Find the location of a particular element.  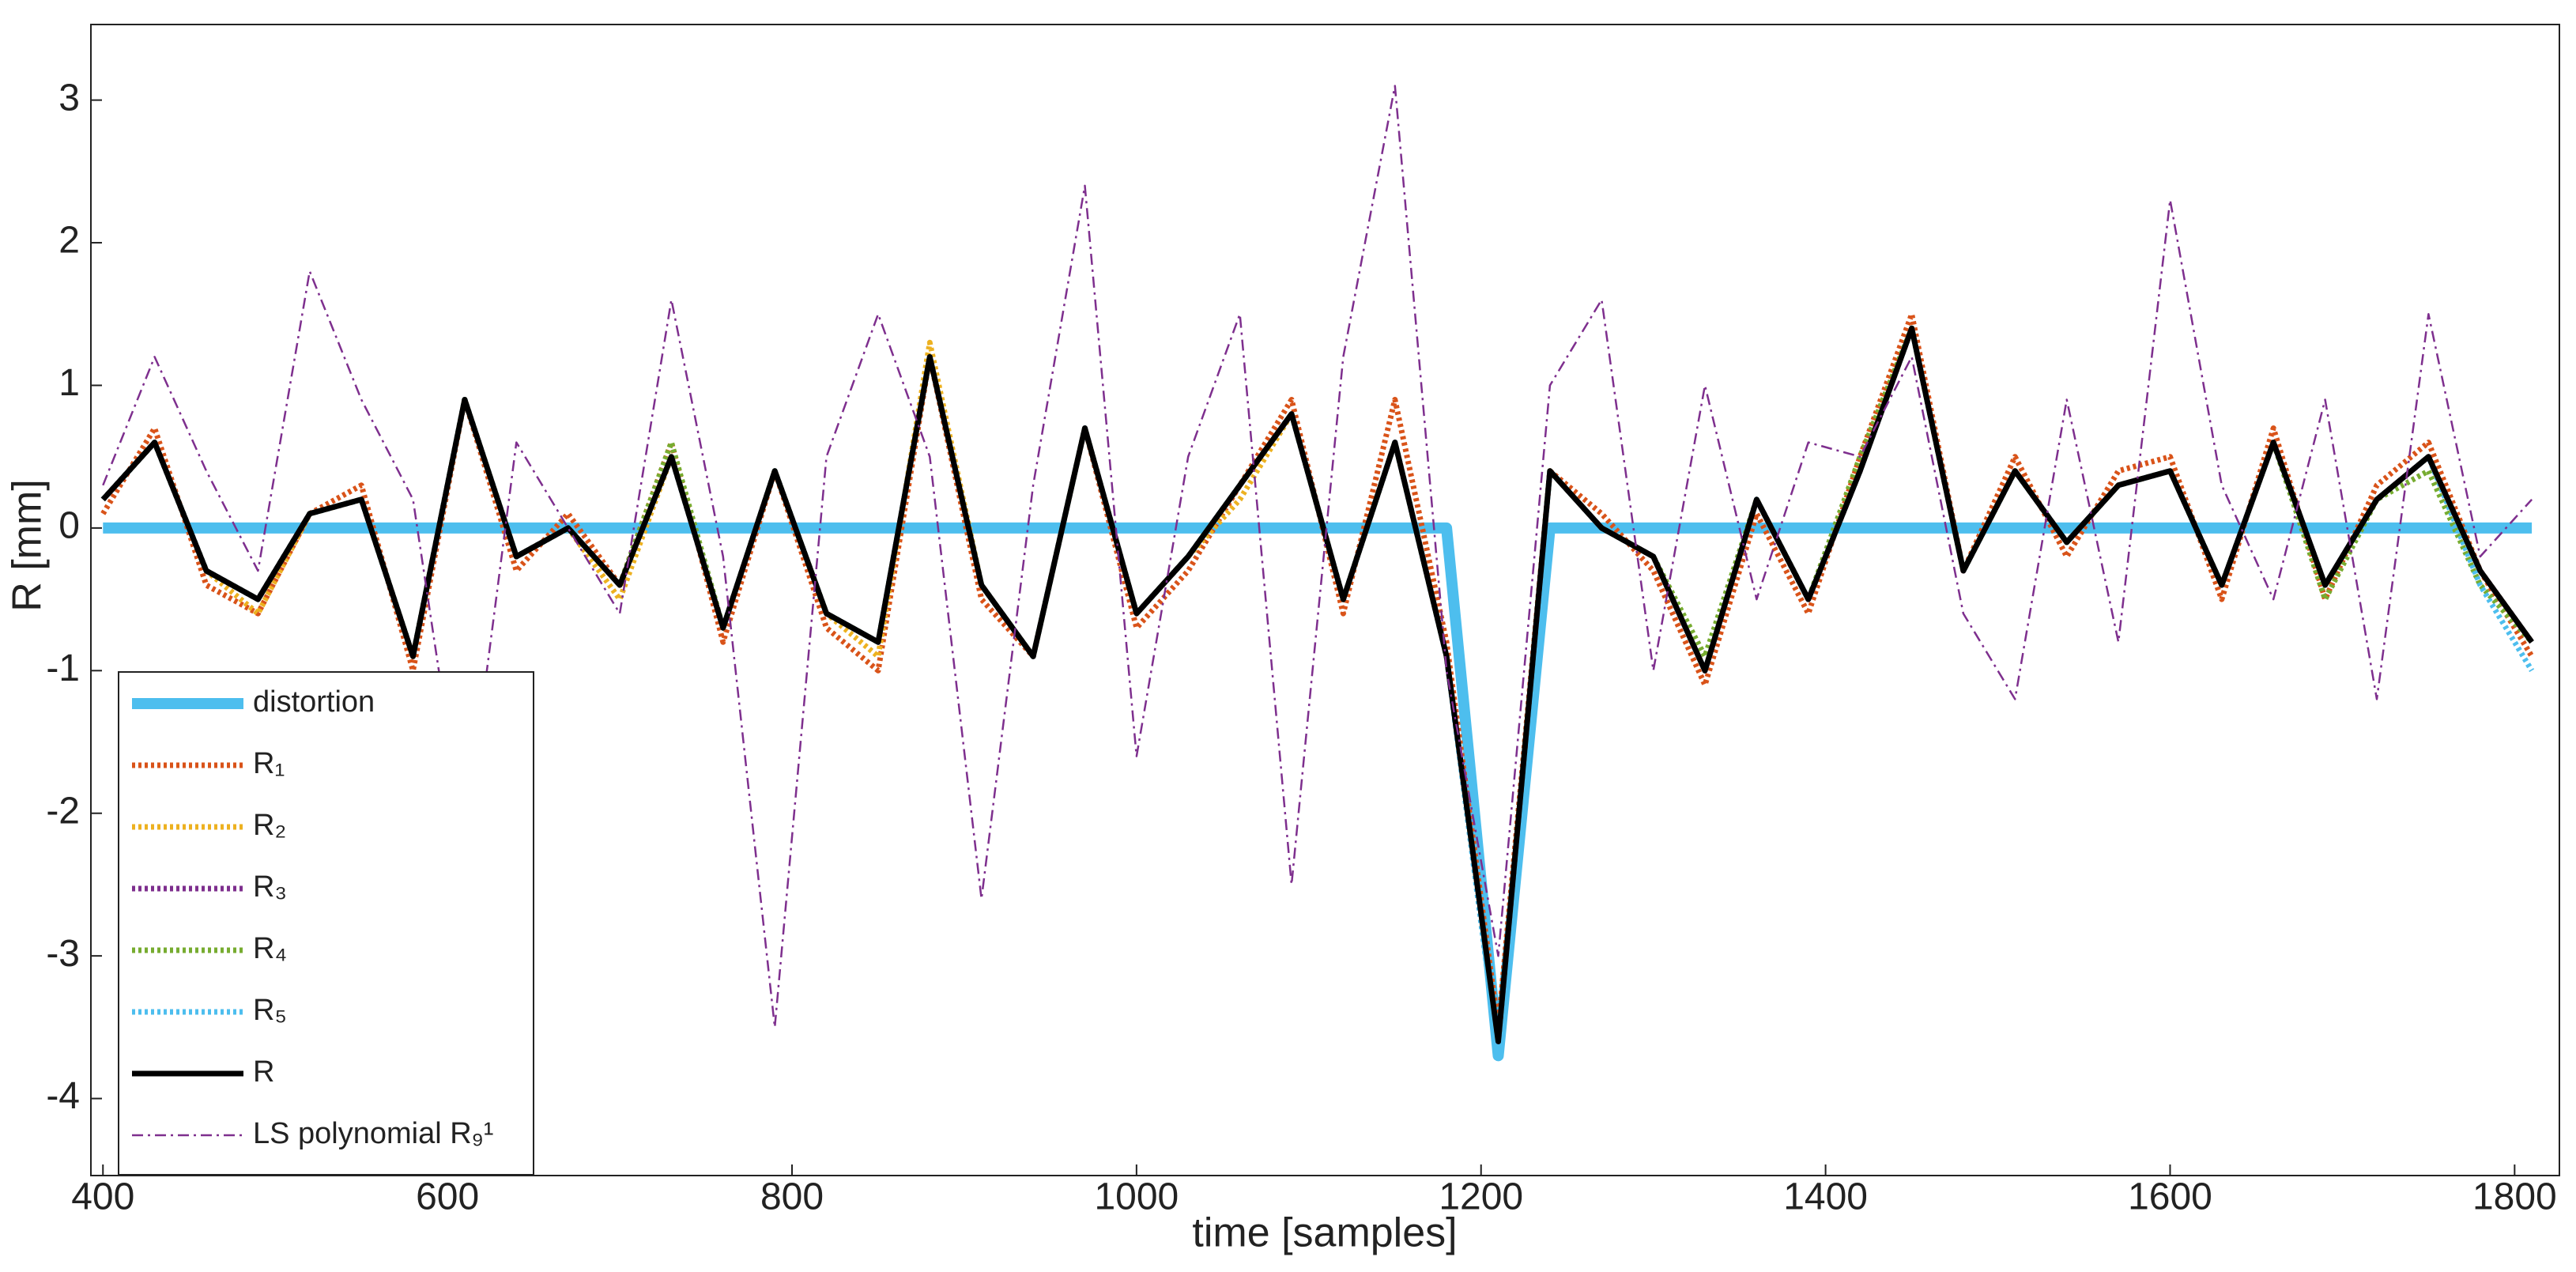

y-tick-label: -3 is located at coordinates (63, 954).